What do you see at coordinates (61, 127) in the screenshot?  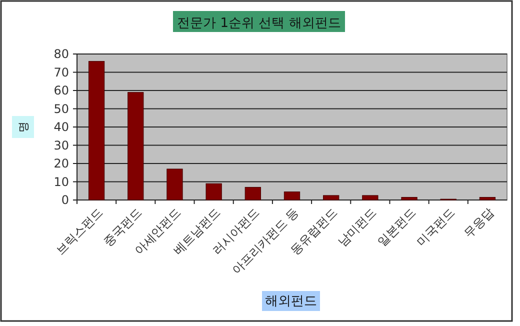 I see `y-tick-label: 40` at bounding box center [61, 127].